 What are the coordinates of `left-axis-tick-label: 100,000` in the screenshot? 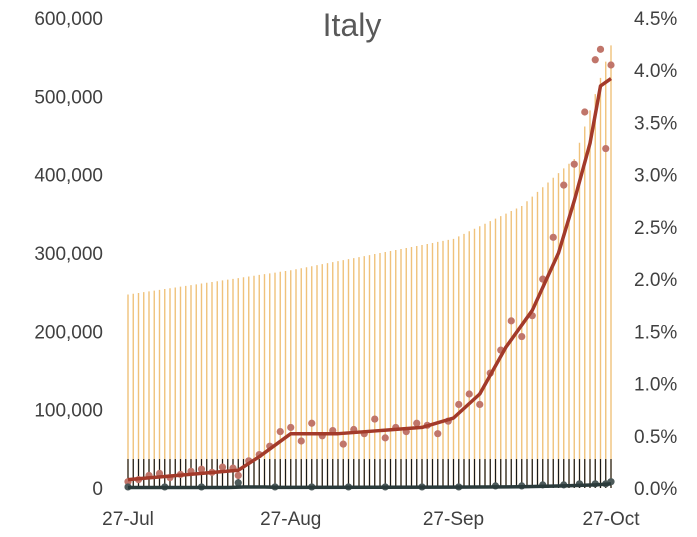 It's located at (68, 411).